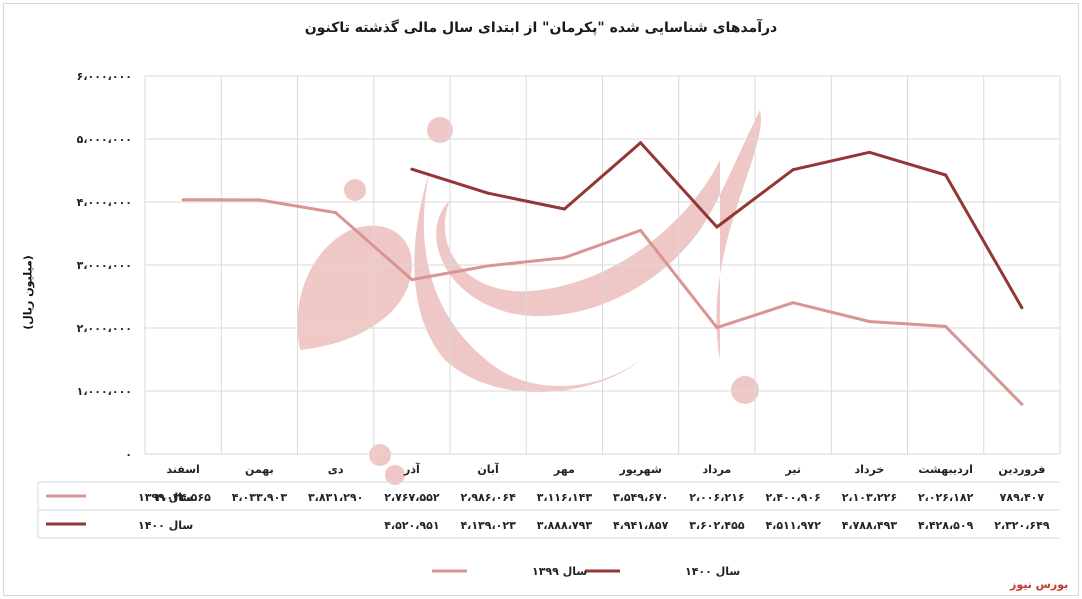  Describe the element at coordinates (1022, 497) in the screenshot. I see `data-label: ۷۸۹،۴۰۷` at that location.